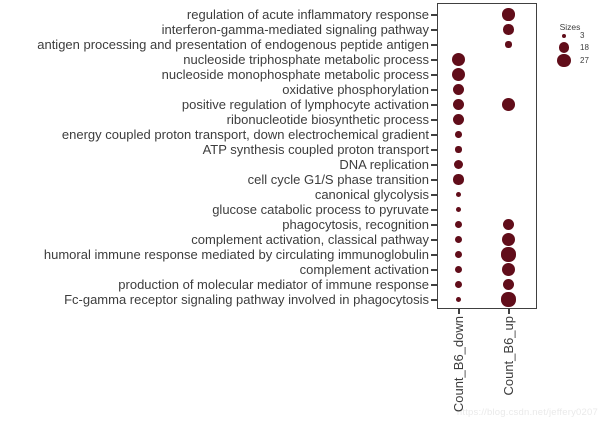  What do you see at coordinates (508, 356) in the screenshot?
I see `x-axis-label: Count_B6_up` at bounding box center [508, 356].